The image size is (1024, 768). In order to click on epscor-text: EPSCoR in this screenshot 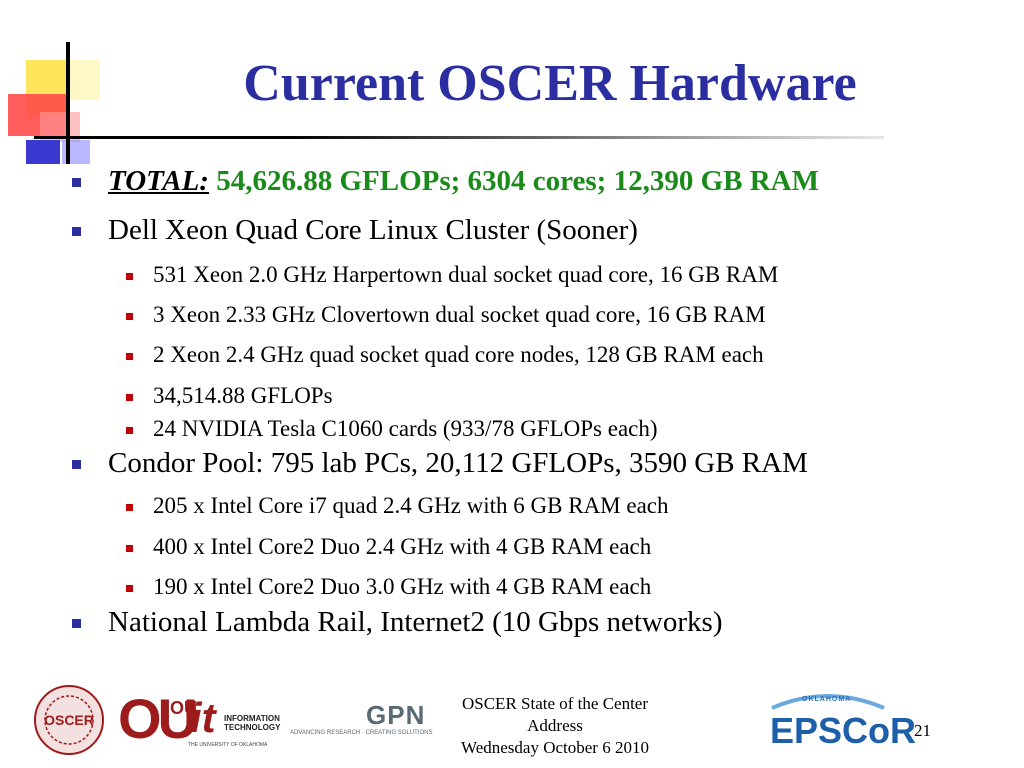, I will do `click(843, 730)`.